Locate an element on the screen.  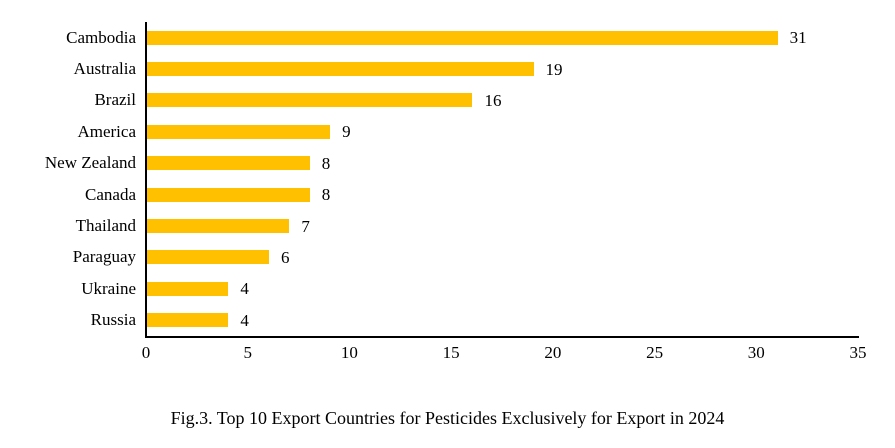
category-label: Ukraine is located at coordinates (108, 288).